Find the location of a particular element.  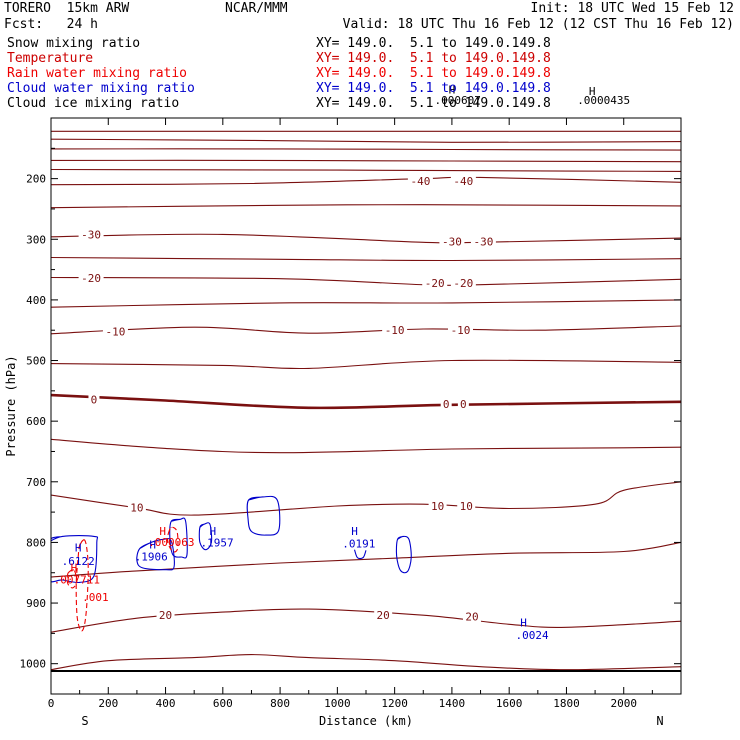

x-tick-label-1800: 1800 is located at coordinates (566, 703).